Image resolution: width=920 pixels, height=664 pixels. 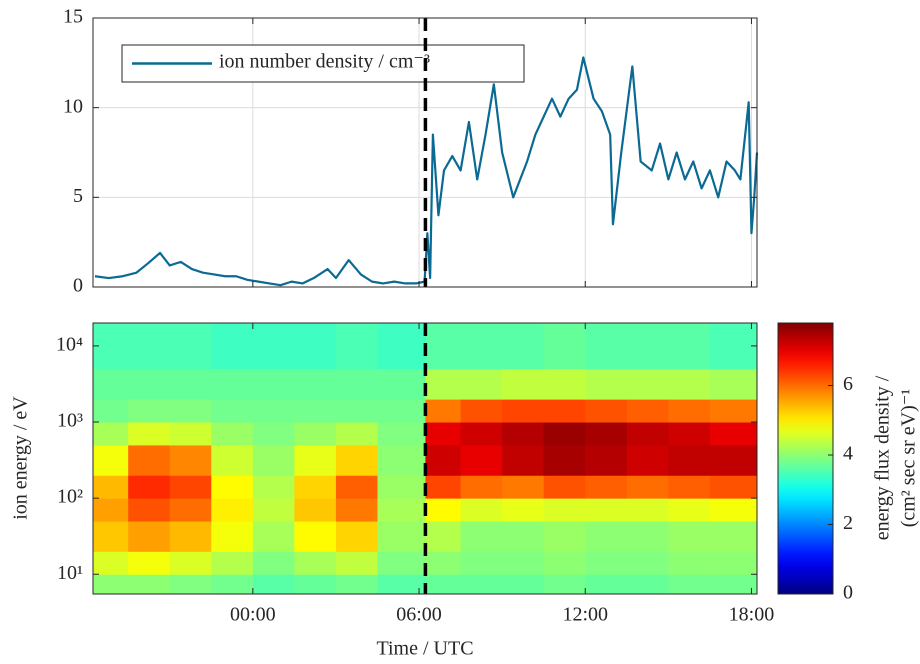 What do you see at coordinates (78, 286) in the screenshot?
I see `y-tick-label: 0` at bounding box center [78, 286].